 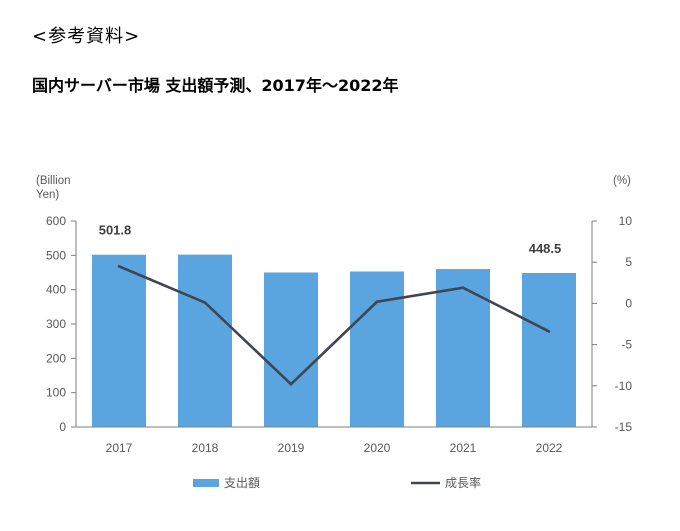 I want to click on data-label-2022: 448.5, so click(x=545, y=248).